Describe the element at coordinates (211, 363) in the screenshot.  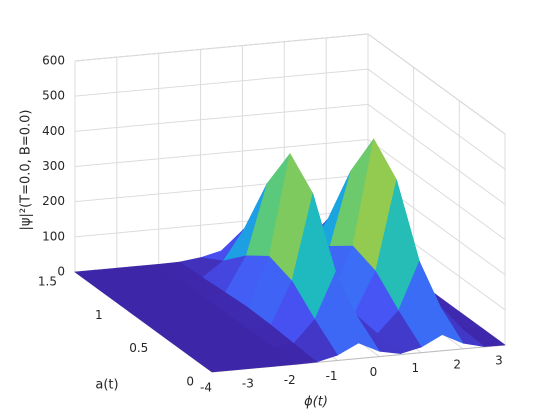
I see `surface-patch` at that location.